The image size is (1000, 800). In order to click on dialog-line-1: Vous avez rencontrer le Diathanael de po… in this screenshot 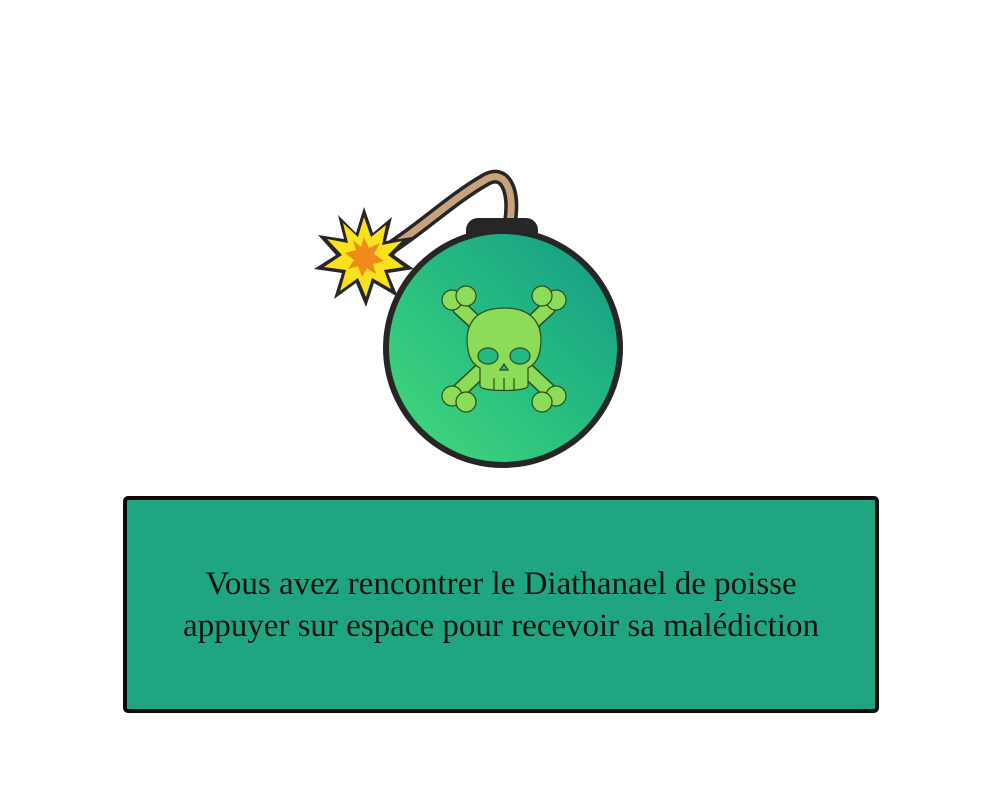, I will do `click(500, 584)`.